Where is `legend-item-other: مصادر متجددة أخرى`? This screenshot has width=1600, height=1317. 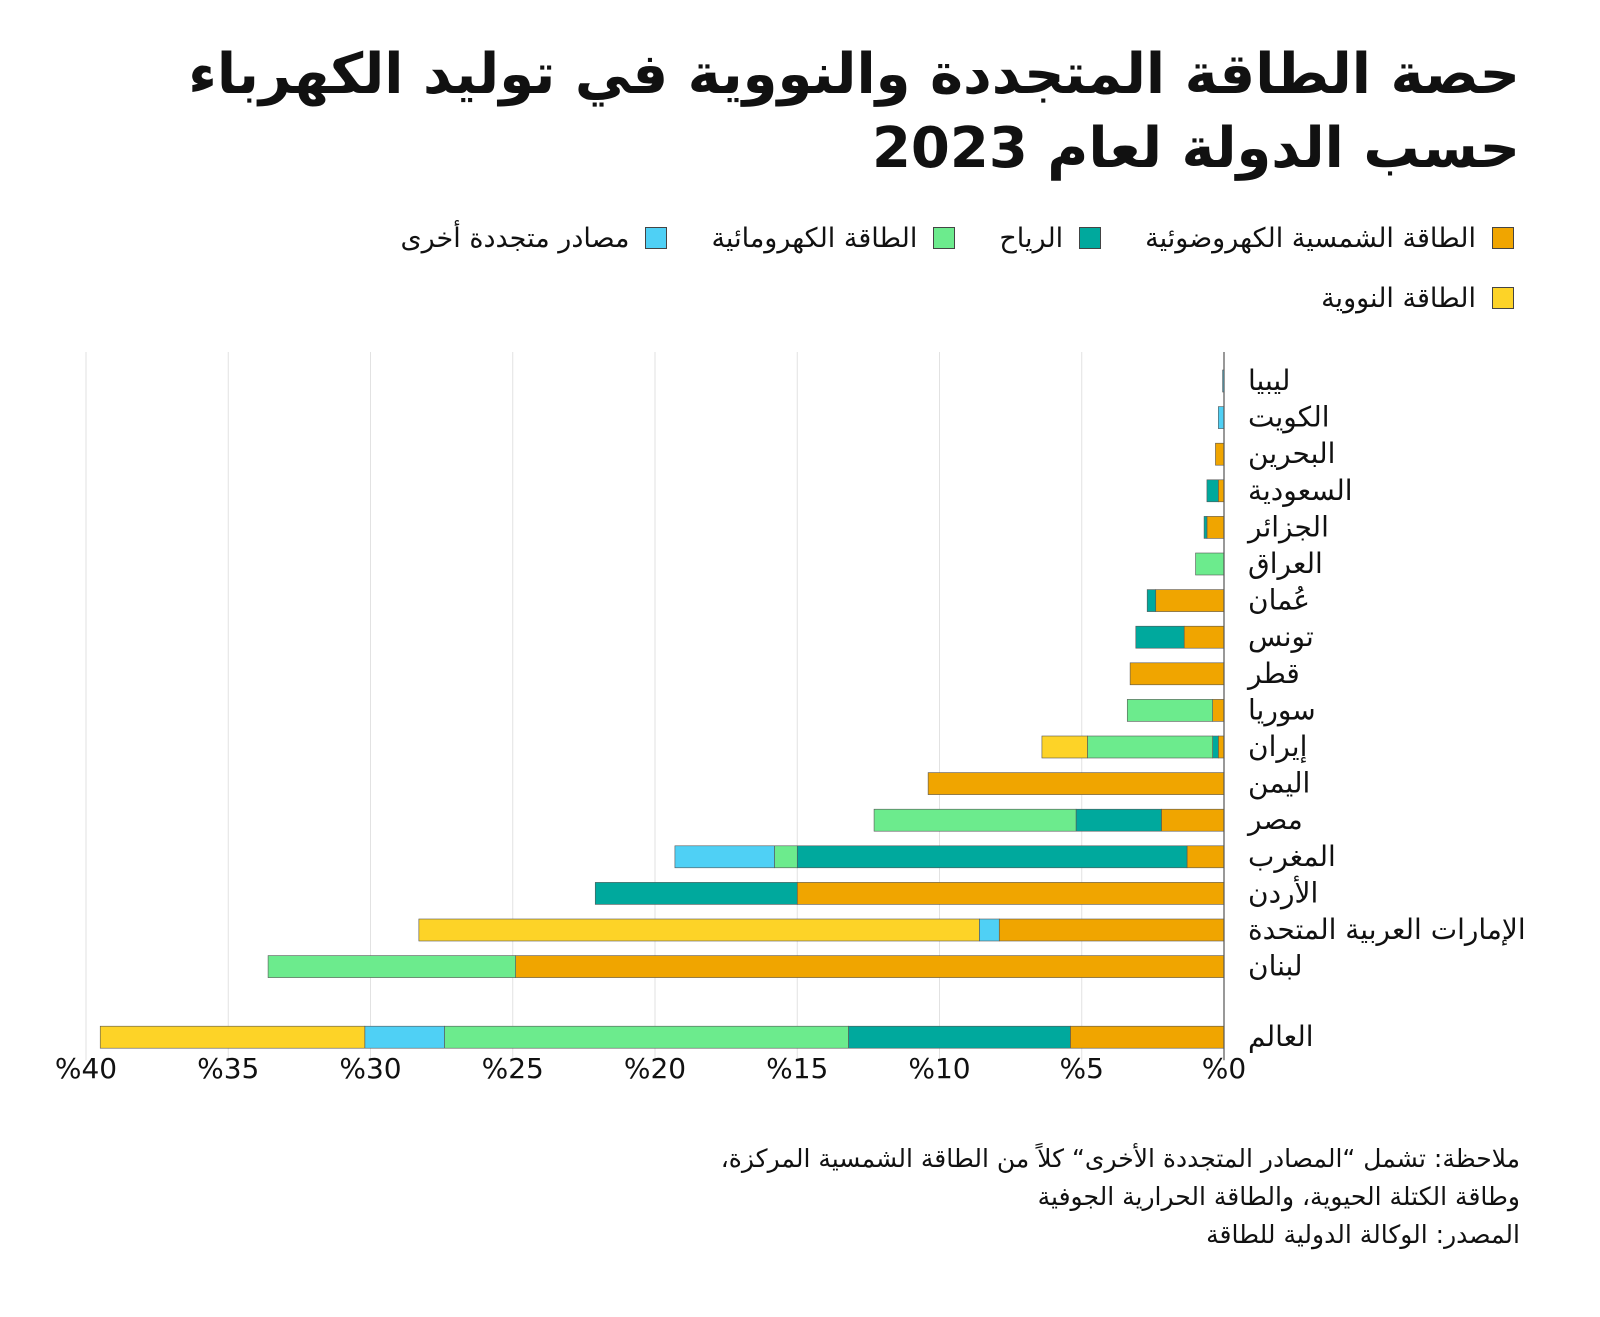 legend-item-other: مصادر متجددة أخرى is located at coordinates (534, 238).